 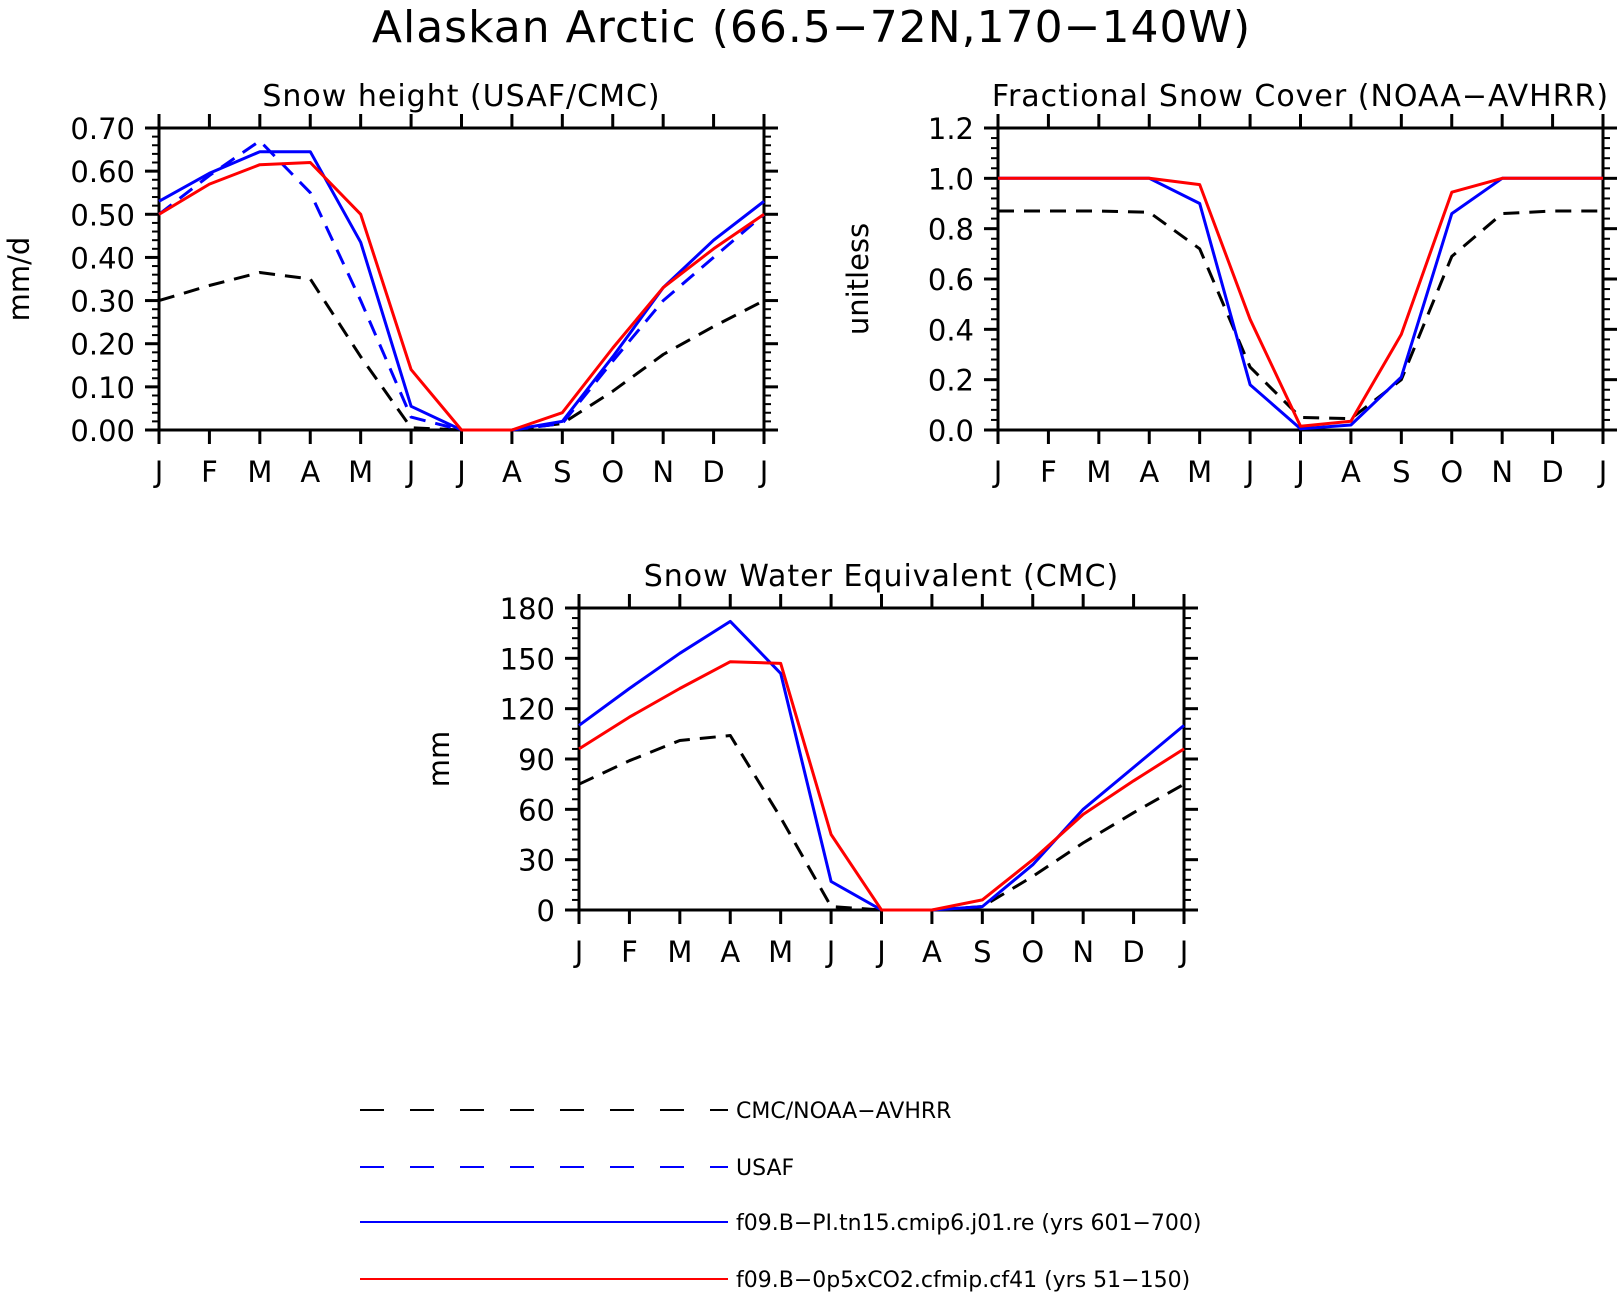 I want to click on y-tick-label: 0.6, so click(x=951, y=280).